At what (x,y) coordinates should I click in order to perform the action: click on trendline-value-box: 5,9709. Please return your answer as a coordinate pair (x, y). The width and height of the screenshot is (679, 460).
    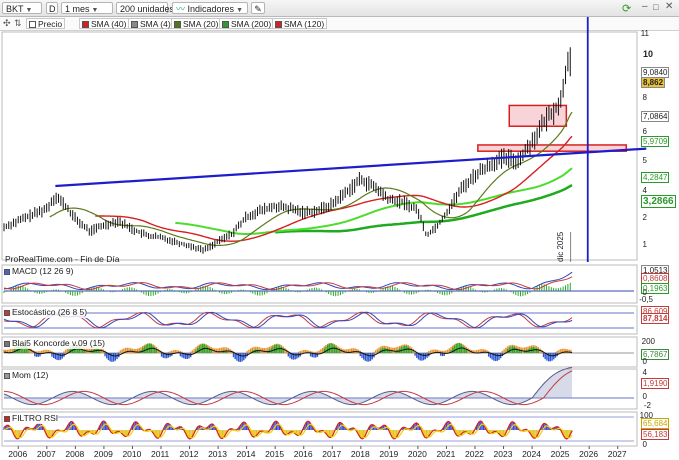
    Looking at the image, I should click on (655, 141).